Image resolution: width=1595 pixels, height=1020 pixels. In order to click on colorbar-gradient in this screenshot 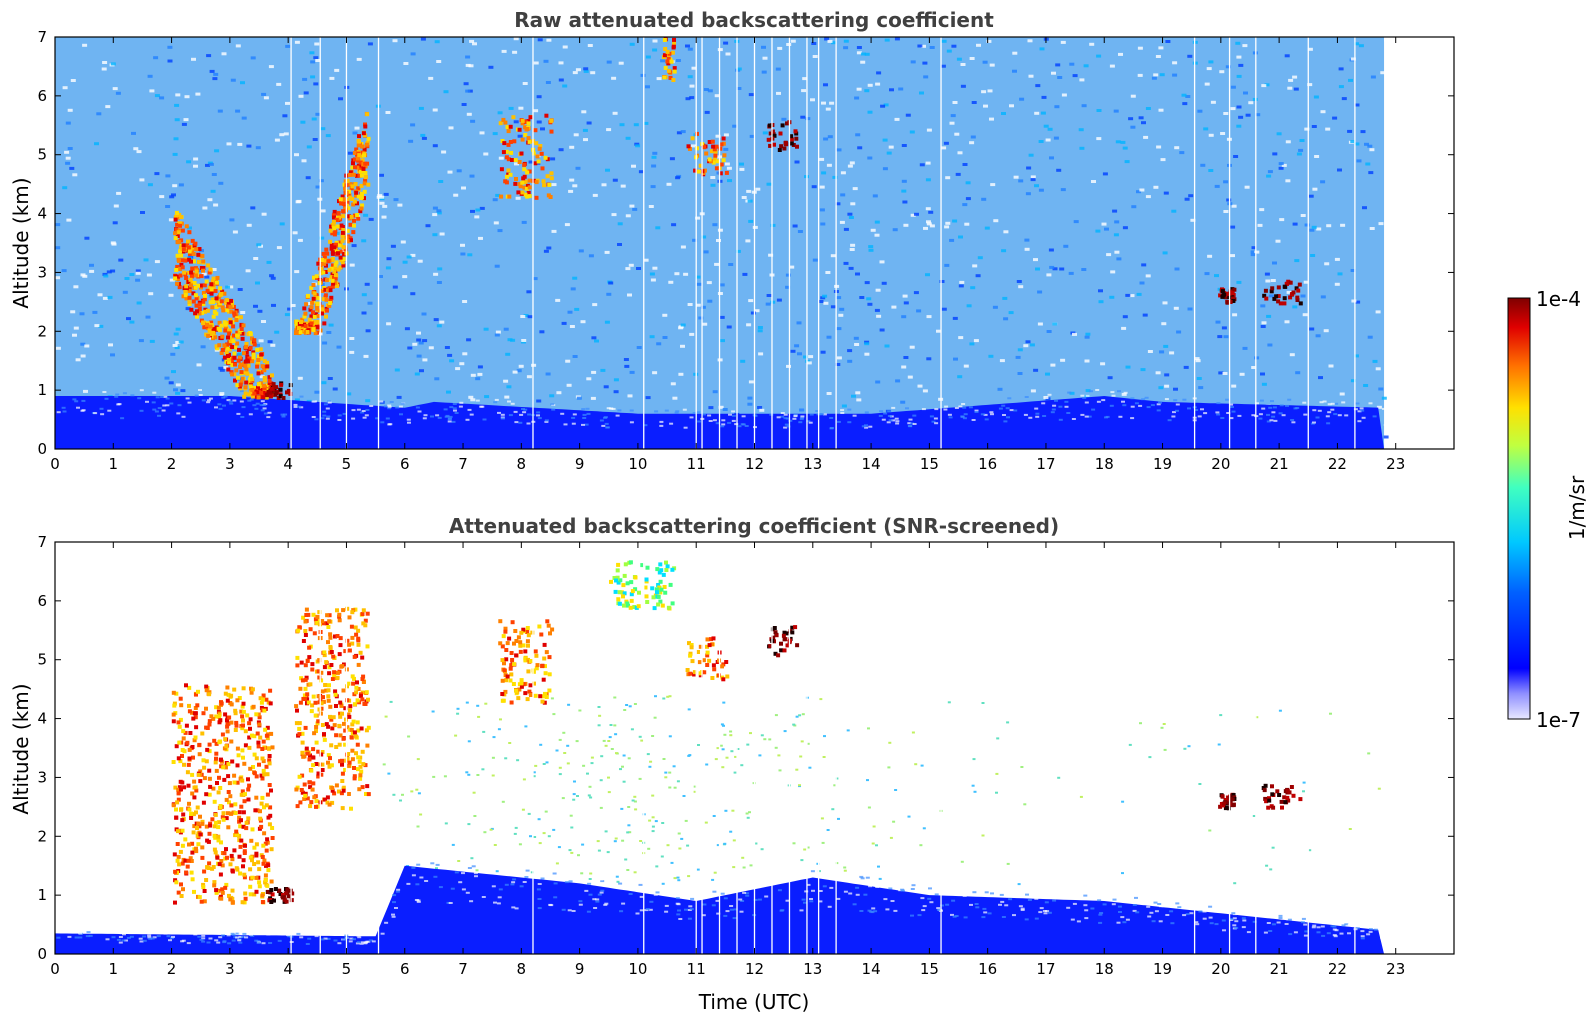, I will do `click(1519, 508)`.